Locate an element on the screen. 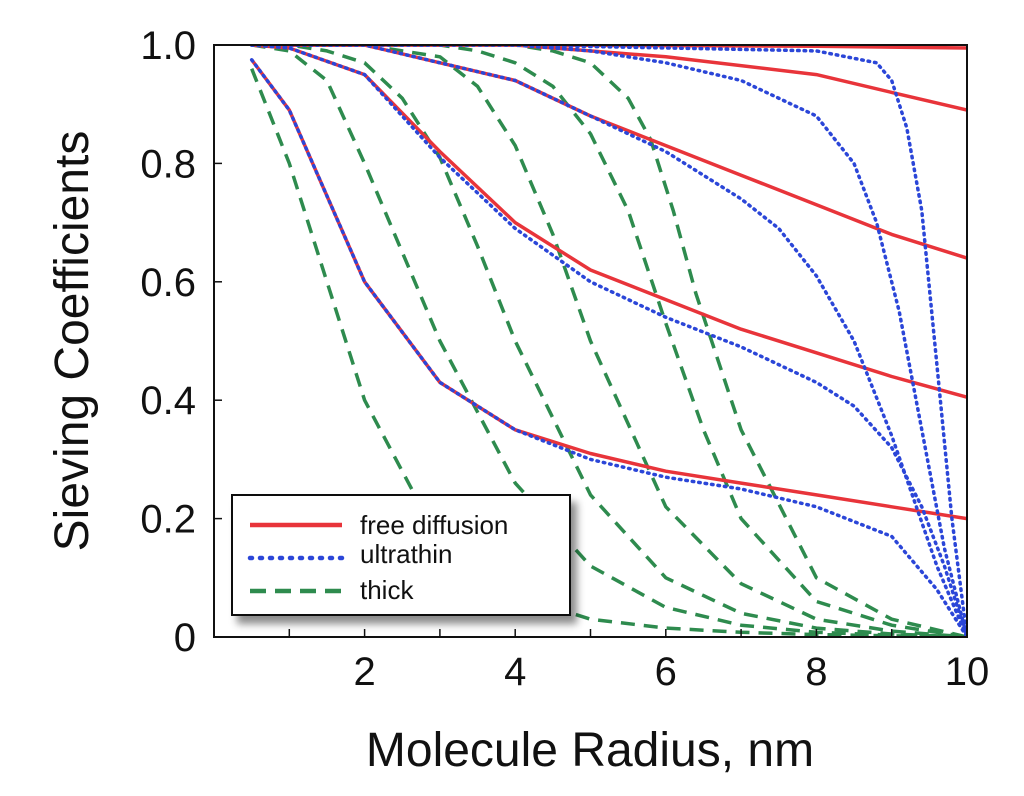 The height and width of the screenshot is (796, 1024). y-tick-label: 0.6 is located at coordinates (168, 283).